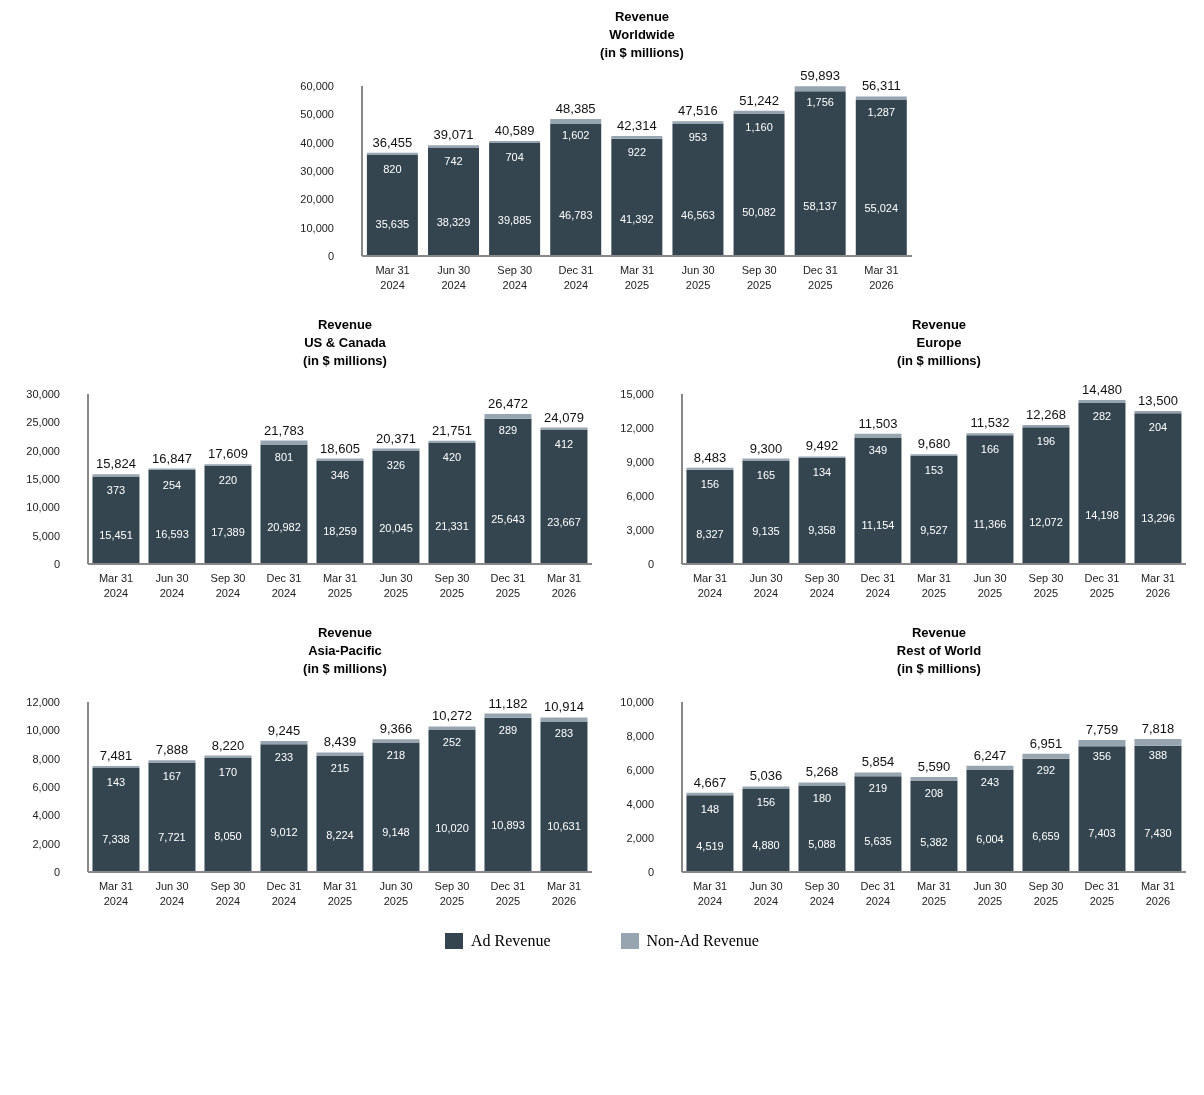 This screenshot has height=1095, width=1204. Describe the element at coordinates (640, 838) in the screenshot. I see `y-tick-label: 2,000` at that location.